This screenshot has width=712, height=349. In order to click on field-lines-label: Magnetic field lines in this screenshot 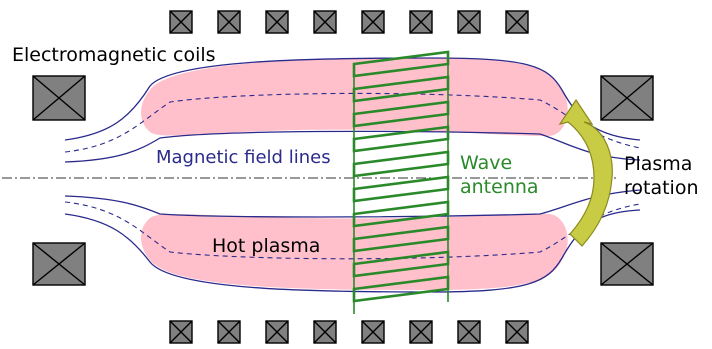, I will do `click(243, 157)`.